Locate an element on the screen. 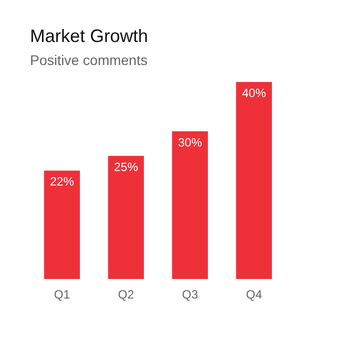 This screenshot has height=339, width=356. x-tick-label: Q4 is located at coordinates (254, 295).